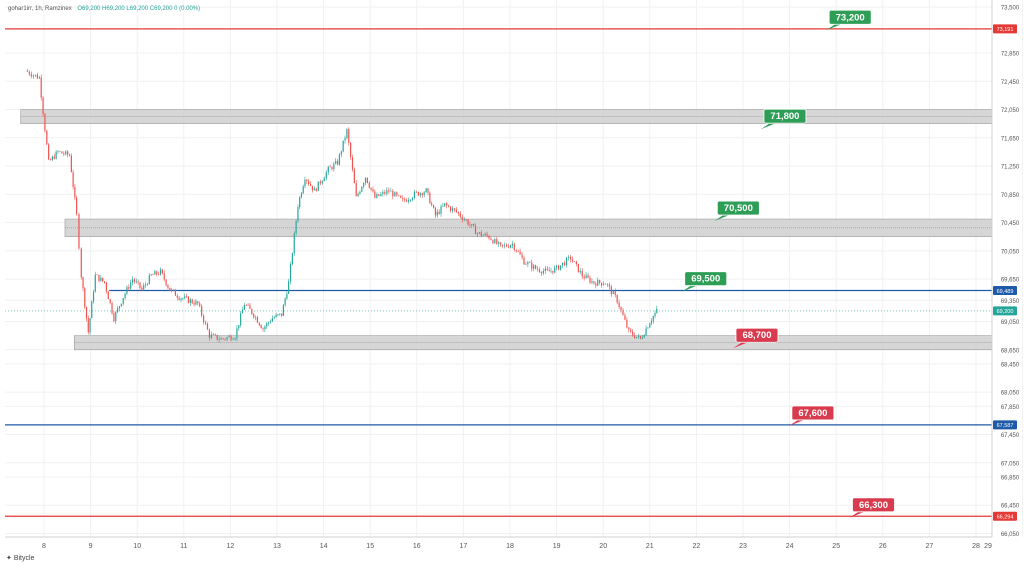 Image resolution: width=1024 pixels, height=573 pixels. I want to click on y-tick-label: 70,850, so click(1010, 196).